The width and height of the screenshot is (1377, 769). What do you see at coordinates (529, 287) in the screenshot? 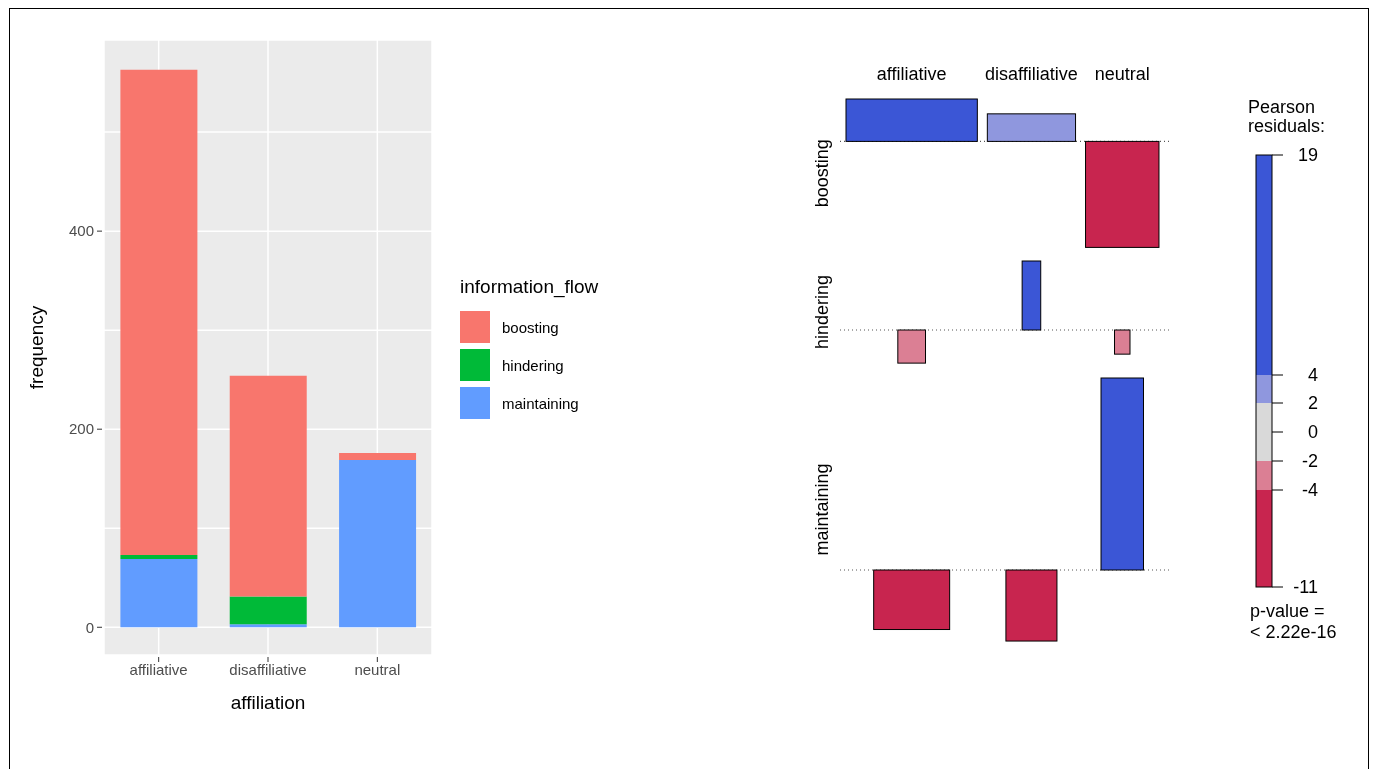
I see `legend-title: information_flow` at bounding box center [529, 287].